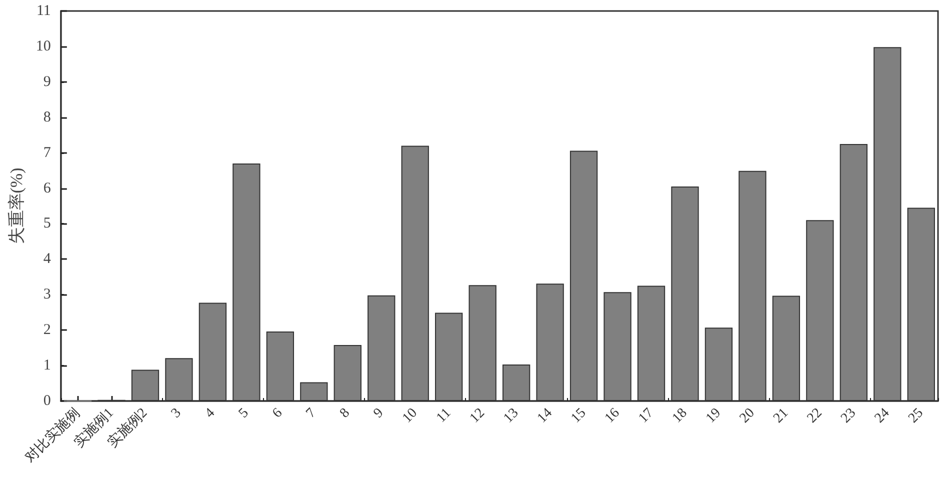 The width and height of the screenshot is (948, 484). What do you see at coordinates (47, 117) in the screenshot?
I see `y-tick-label: 8` at bounding box center [47, 117].